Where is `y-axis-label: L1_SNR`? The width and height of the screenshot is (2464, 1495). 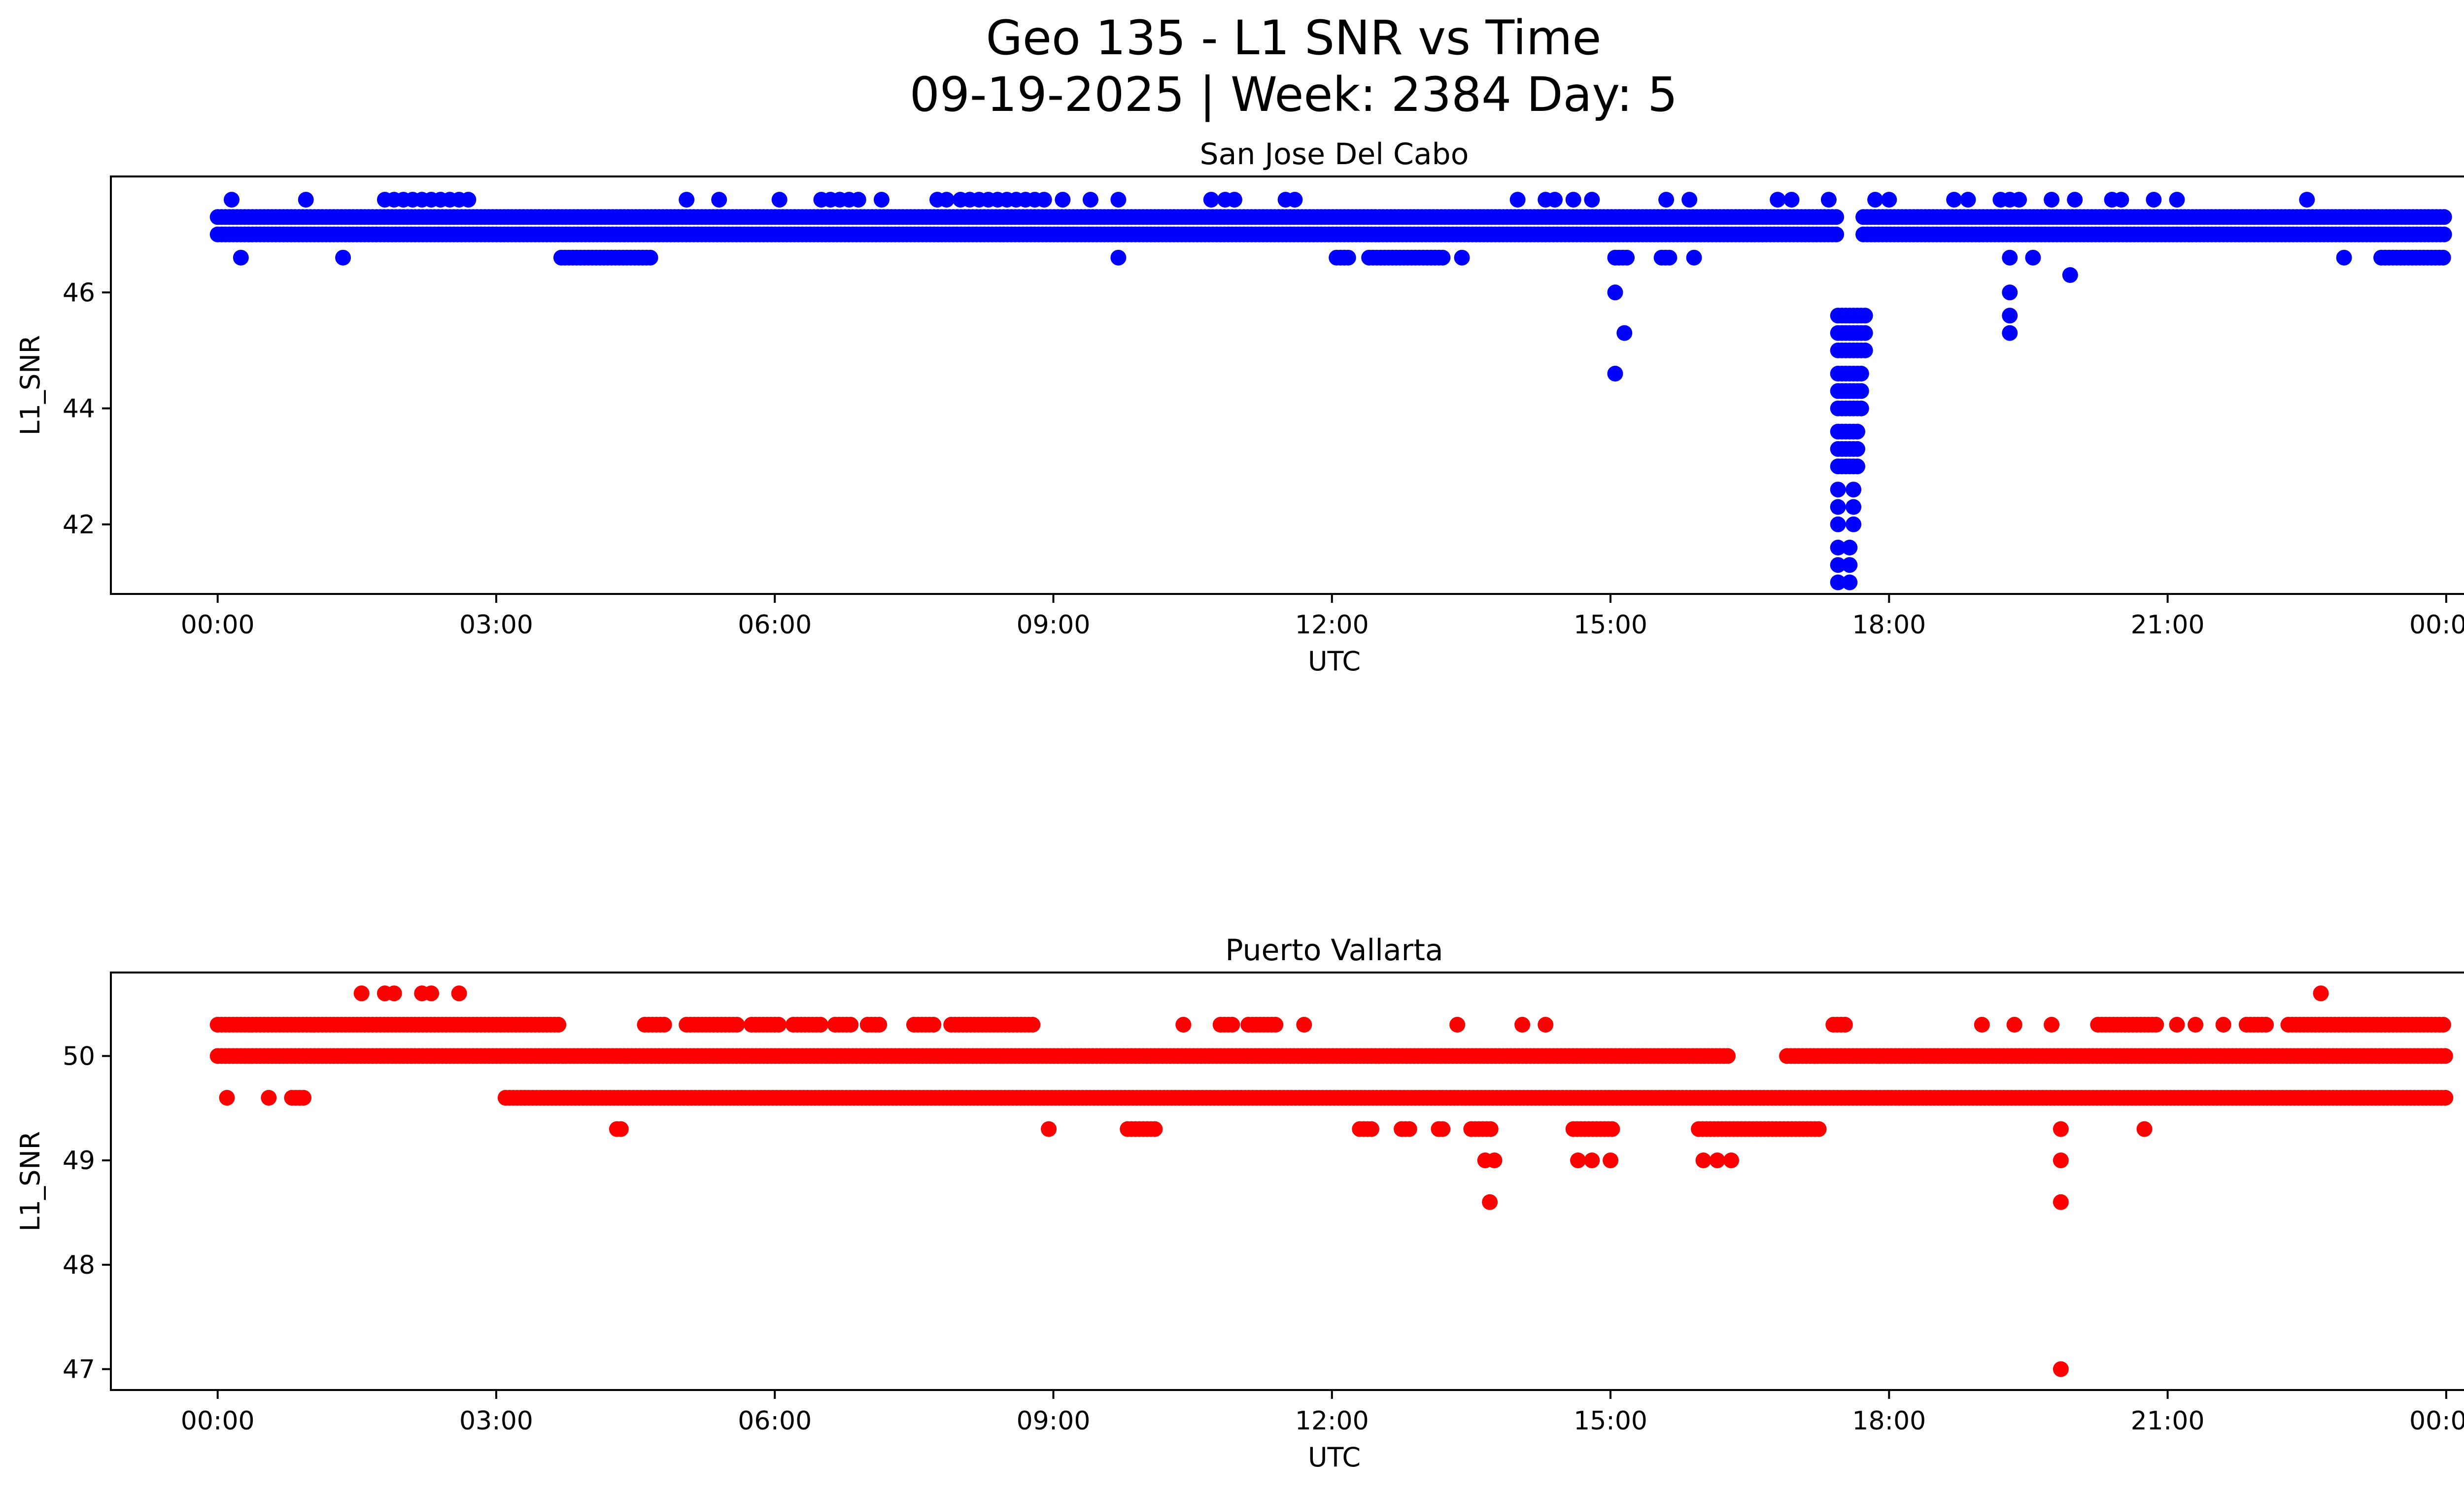
y-axis-label: L1_SNR is located at coordinates (30, 1181).